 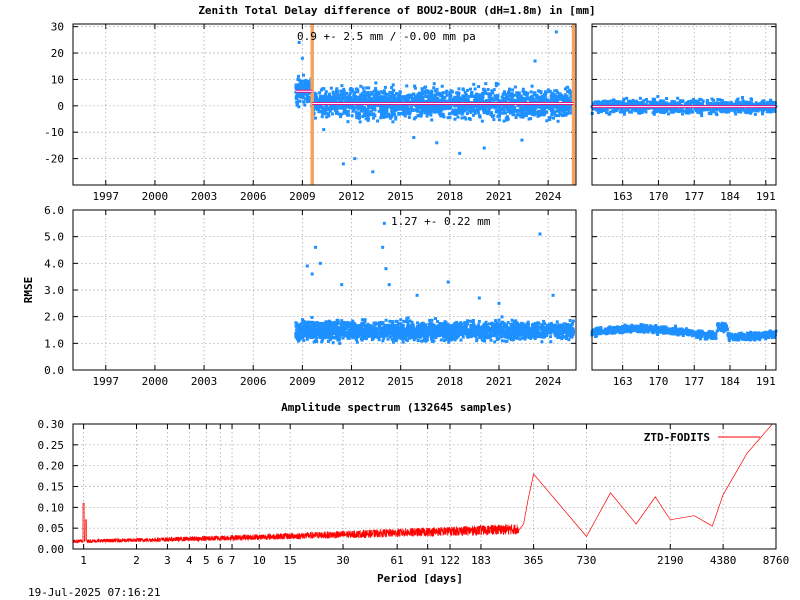 What do you see at coordinates (54, 159) in the screenshot?
I see `y-tick-label: -20` at bounding box center [54, 159].